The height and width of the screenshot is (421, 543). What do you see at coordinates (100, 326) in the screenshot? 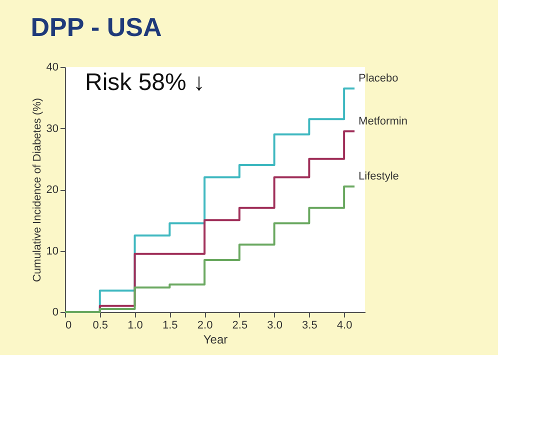
I see `x-tick-label: 0.5` at bounding box center [100, 326].